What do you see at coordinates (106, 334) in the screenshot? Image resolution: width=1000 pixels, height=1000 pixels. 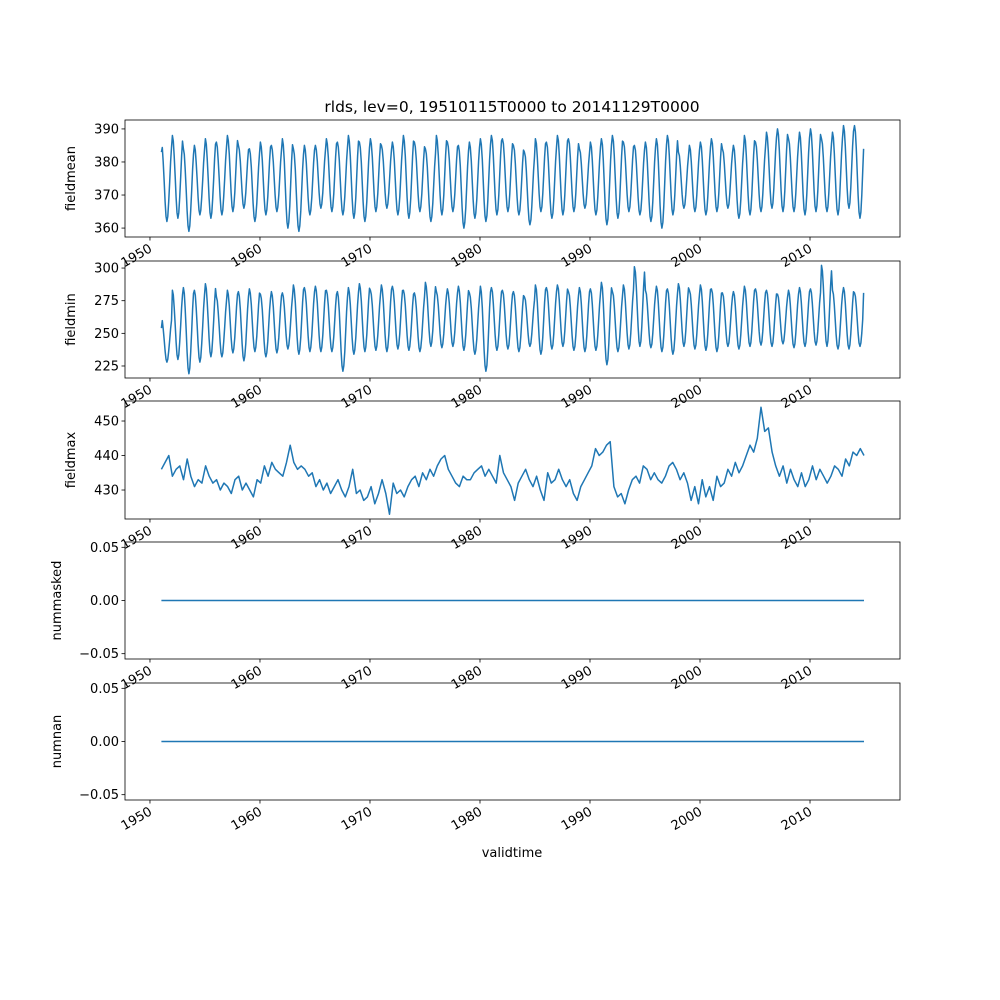 I see `y-tick-label: 250` at bounding box center [106, 334].